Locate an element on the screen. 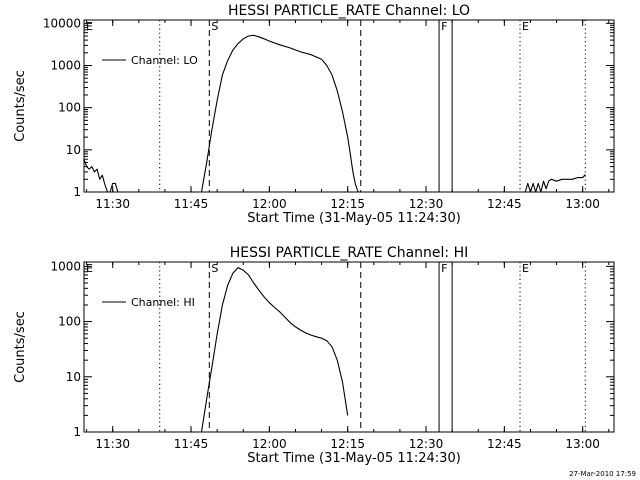 This screenshot has height=480, width=640. footer-timestamp: 27-Mar-2010 17:59 is located at coordinates (602, 474).